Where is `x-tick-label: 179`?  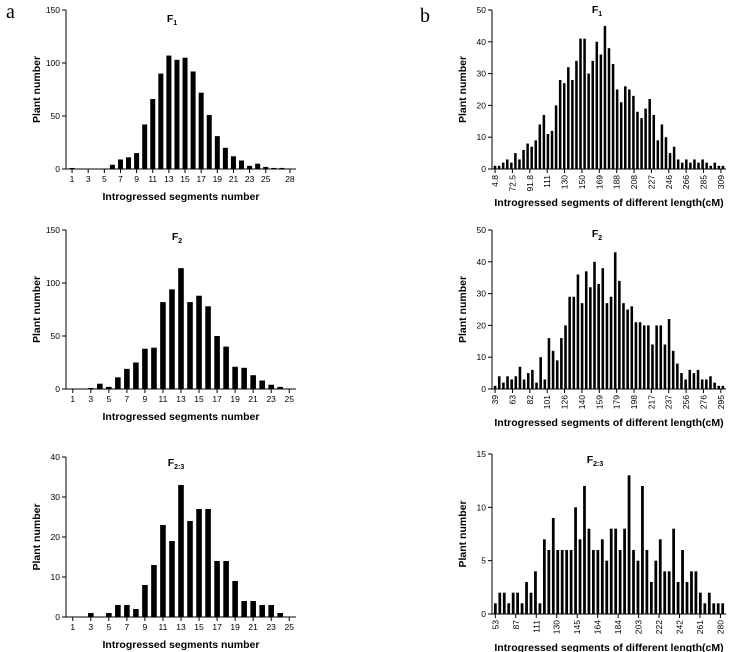 x-tick-label: 179 is located at coordinates (617, 402).